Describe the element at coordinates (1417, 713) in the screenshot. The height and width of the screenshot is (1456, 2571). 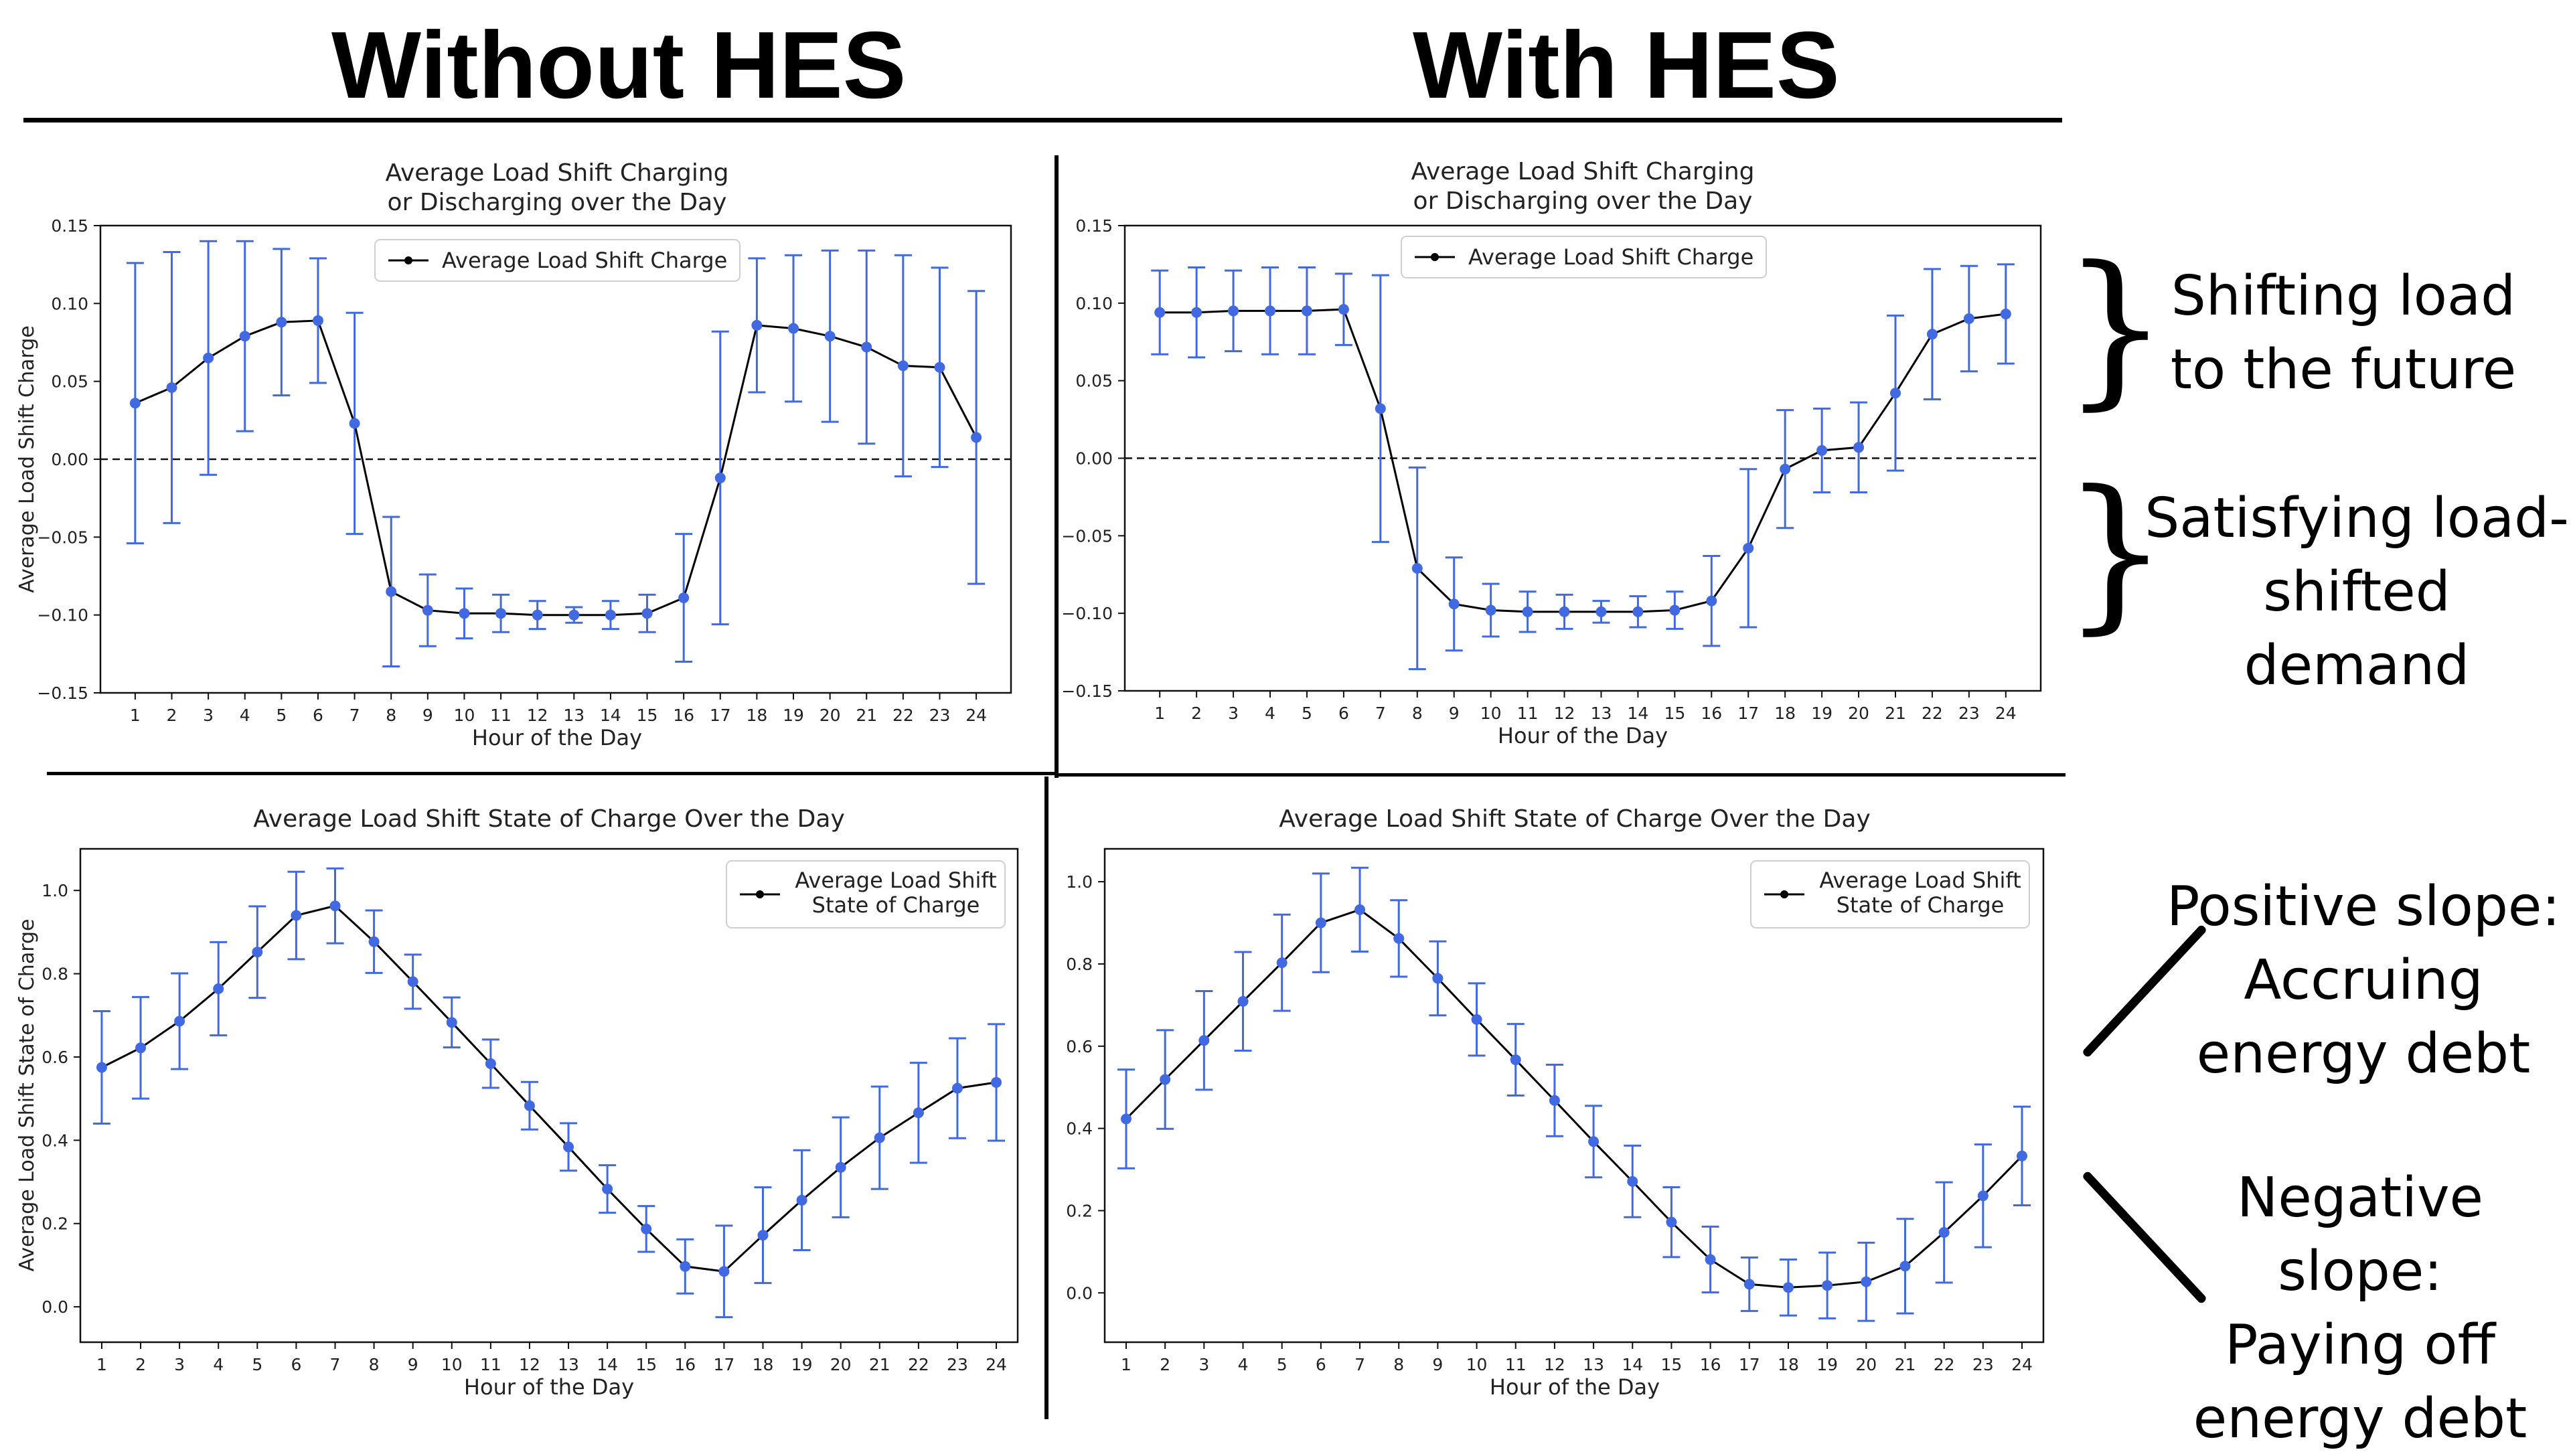
I see `x-tick-label: 8` at that location.